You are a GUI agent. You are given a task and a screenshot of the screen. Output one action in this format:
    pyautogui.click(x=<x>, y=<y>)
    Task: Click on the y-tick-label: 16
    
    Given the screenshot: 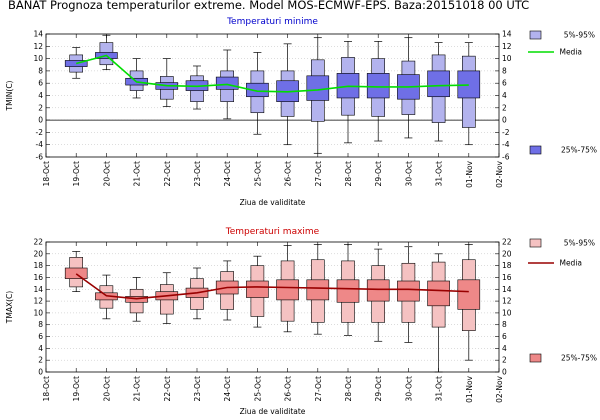 What is the action you would take?
    pyautogui.click(x=507, y=277)
    